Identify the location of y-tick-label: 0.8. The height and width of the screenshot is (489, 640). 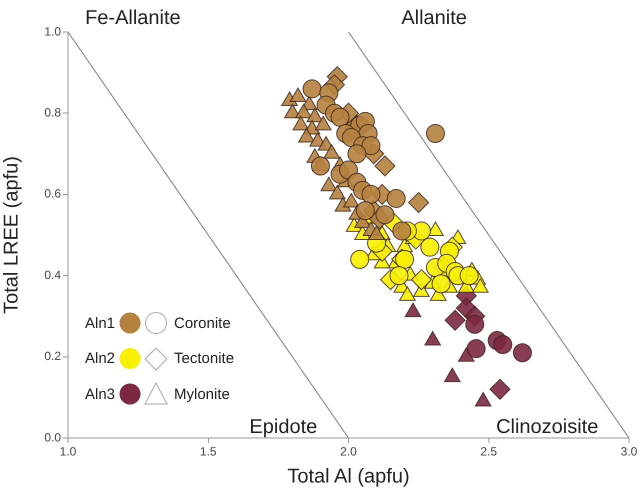
(53, 113).